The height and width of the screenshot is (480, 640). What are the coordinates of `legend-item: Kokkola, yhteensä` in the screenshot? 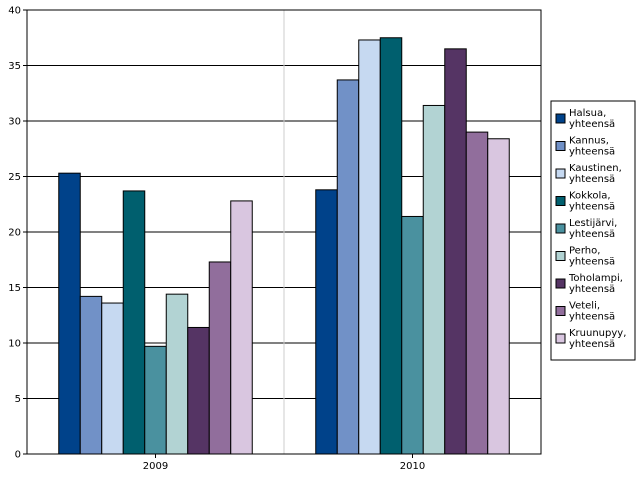 It's located at (585, 202).